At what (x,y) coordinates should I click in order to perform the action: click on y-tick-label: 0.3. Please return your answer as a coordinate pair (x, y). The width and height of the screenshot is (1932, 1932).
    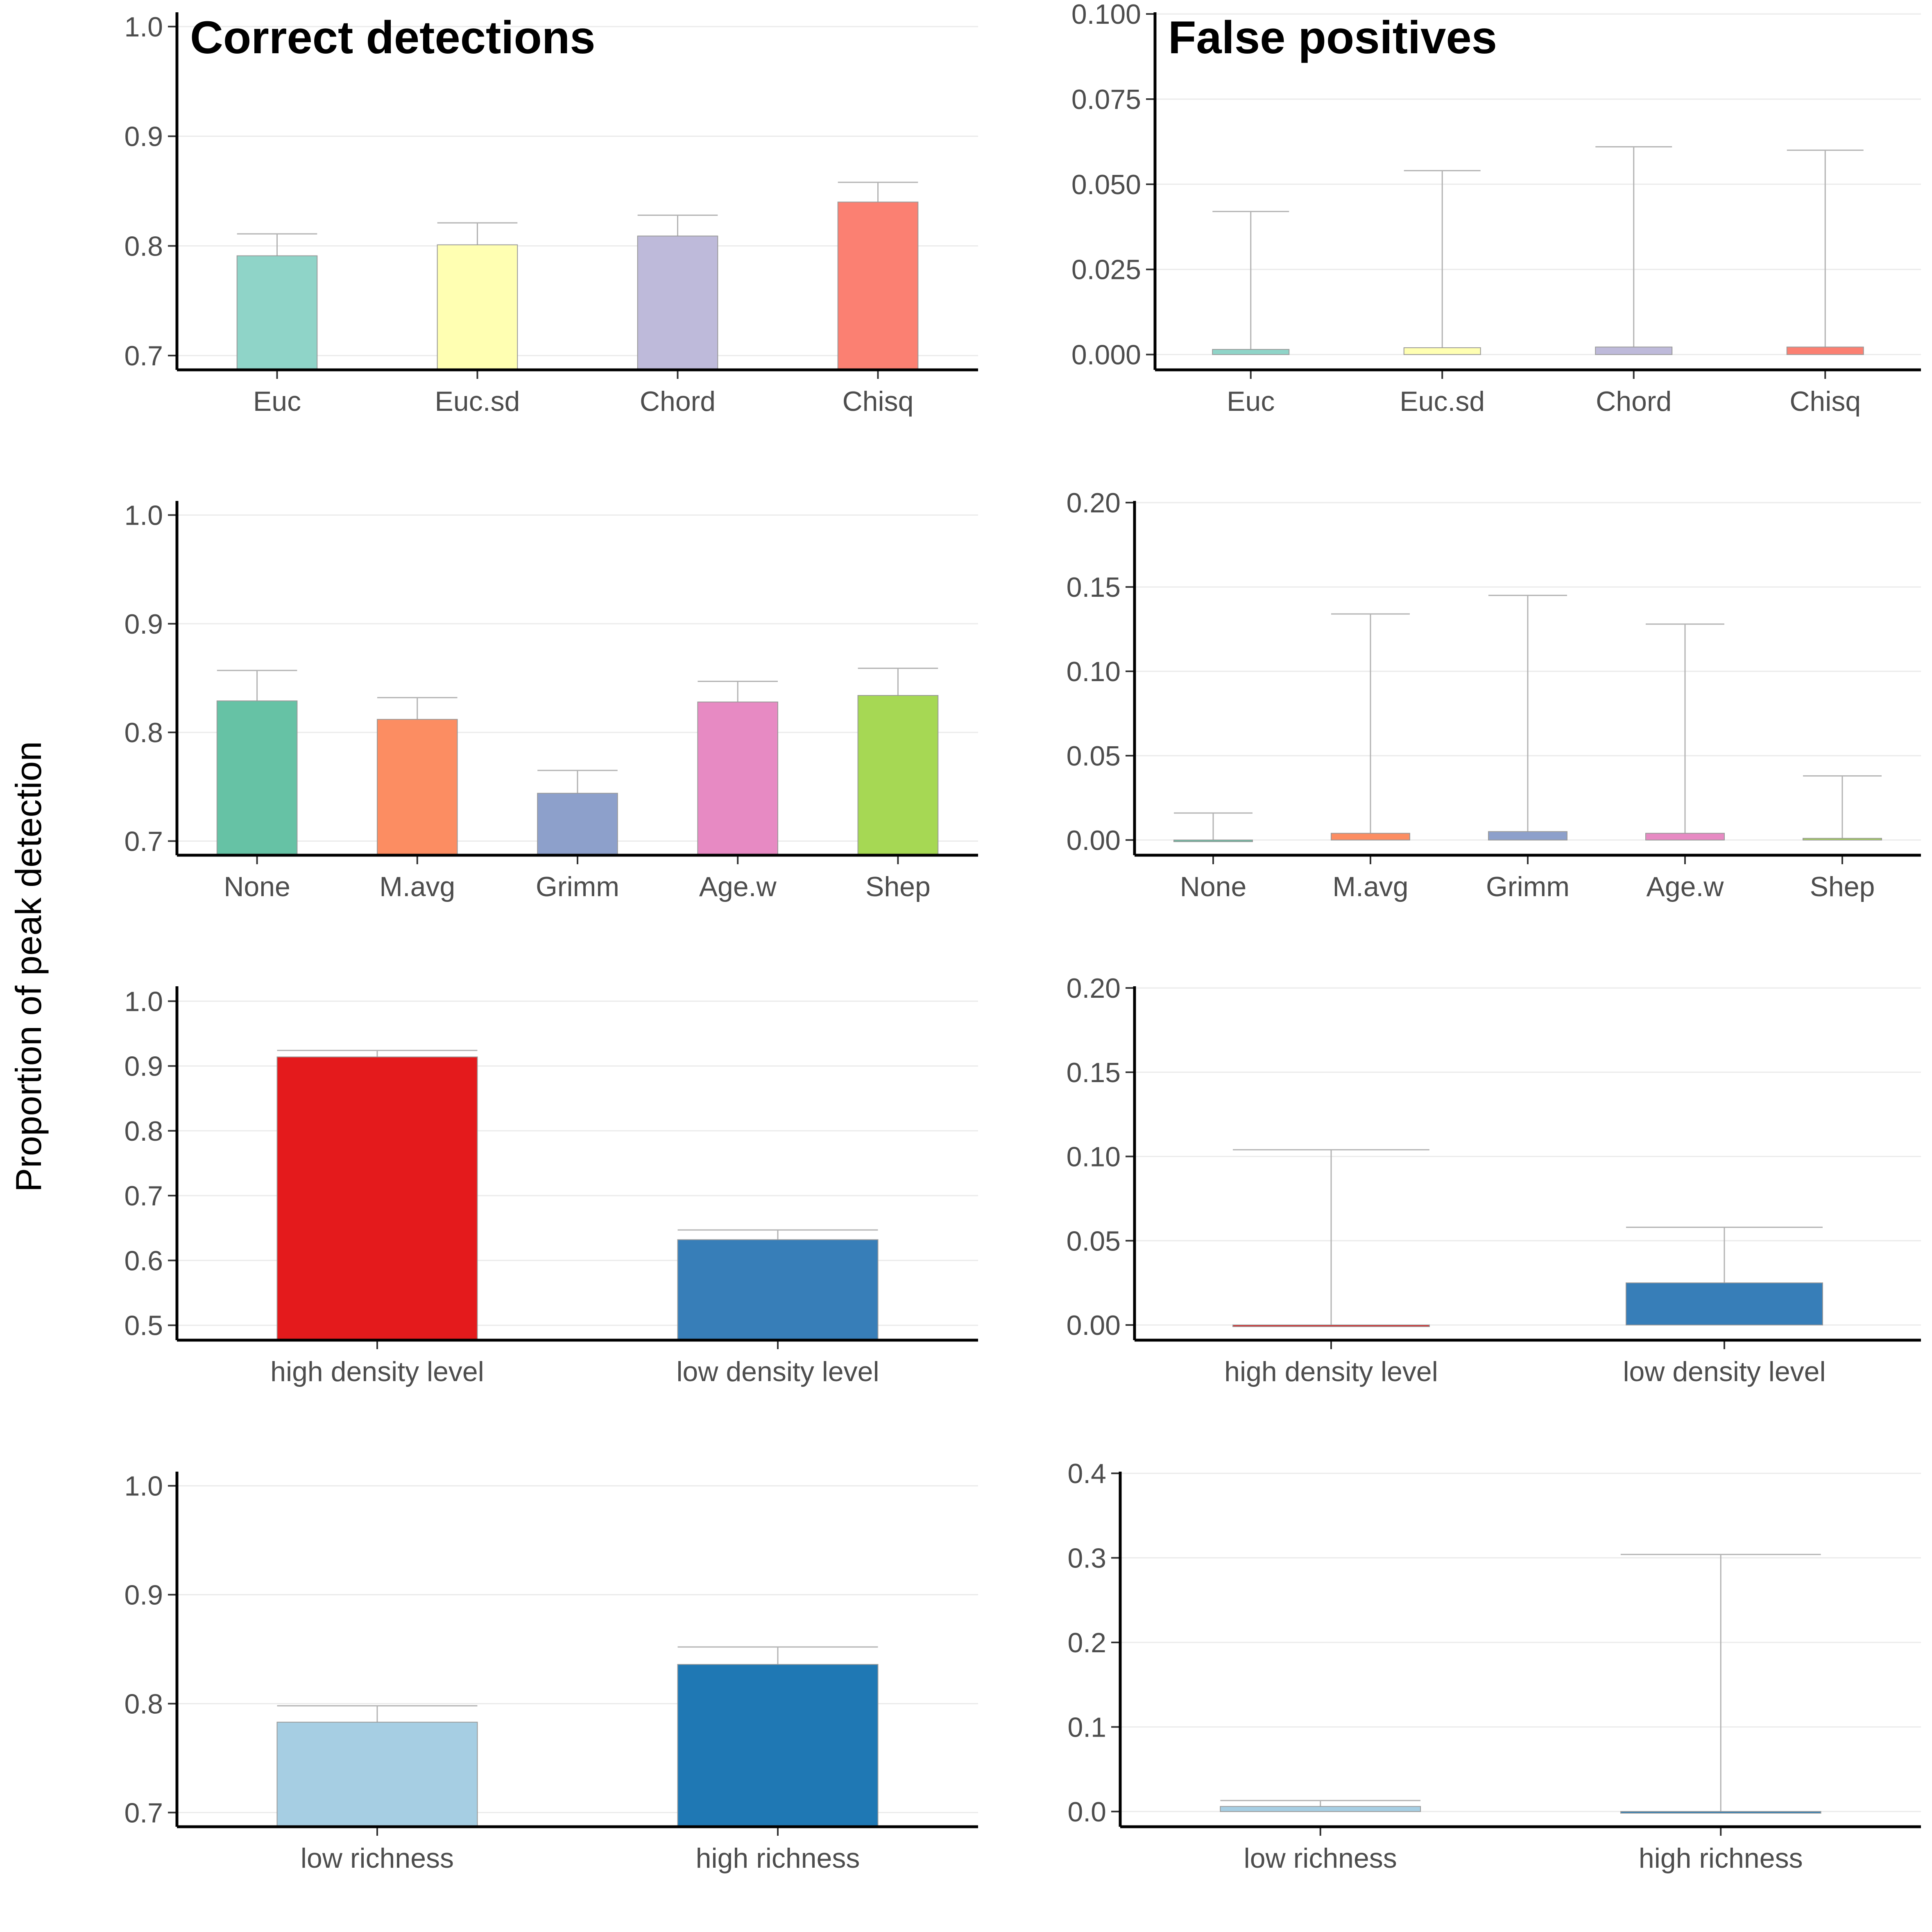
    Looking at the image, I should click on (1086, 1558).